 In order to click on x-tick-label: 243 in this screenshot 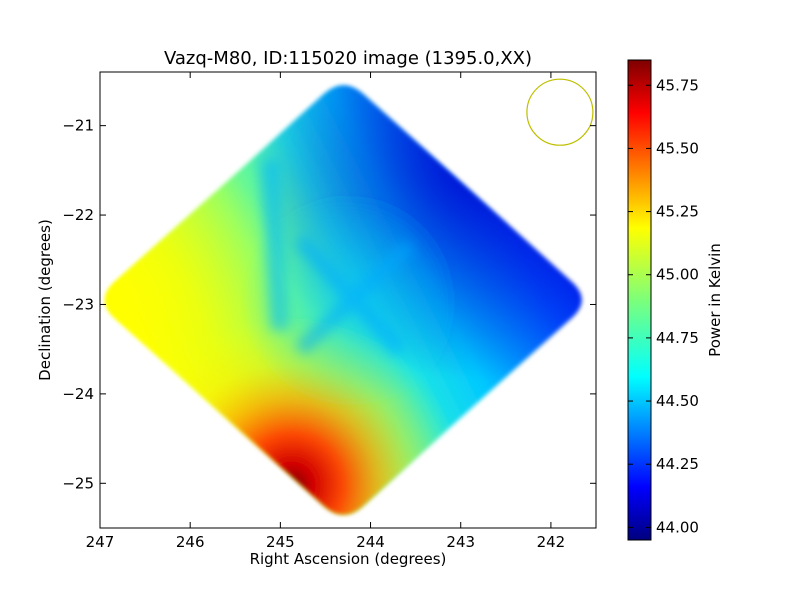, I will do `click(460, 542)`.